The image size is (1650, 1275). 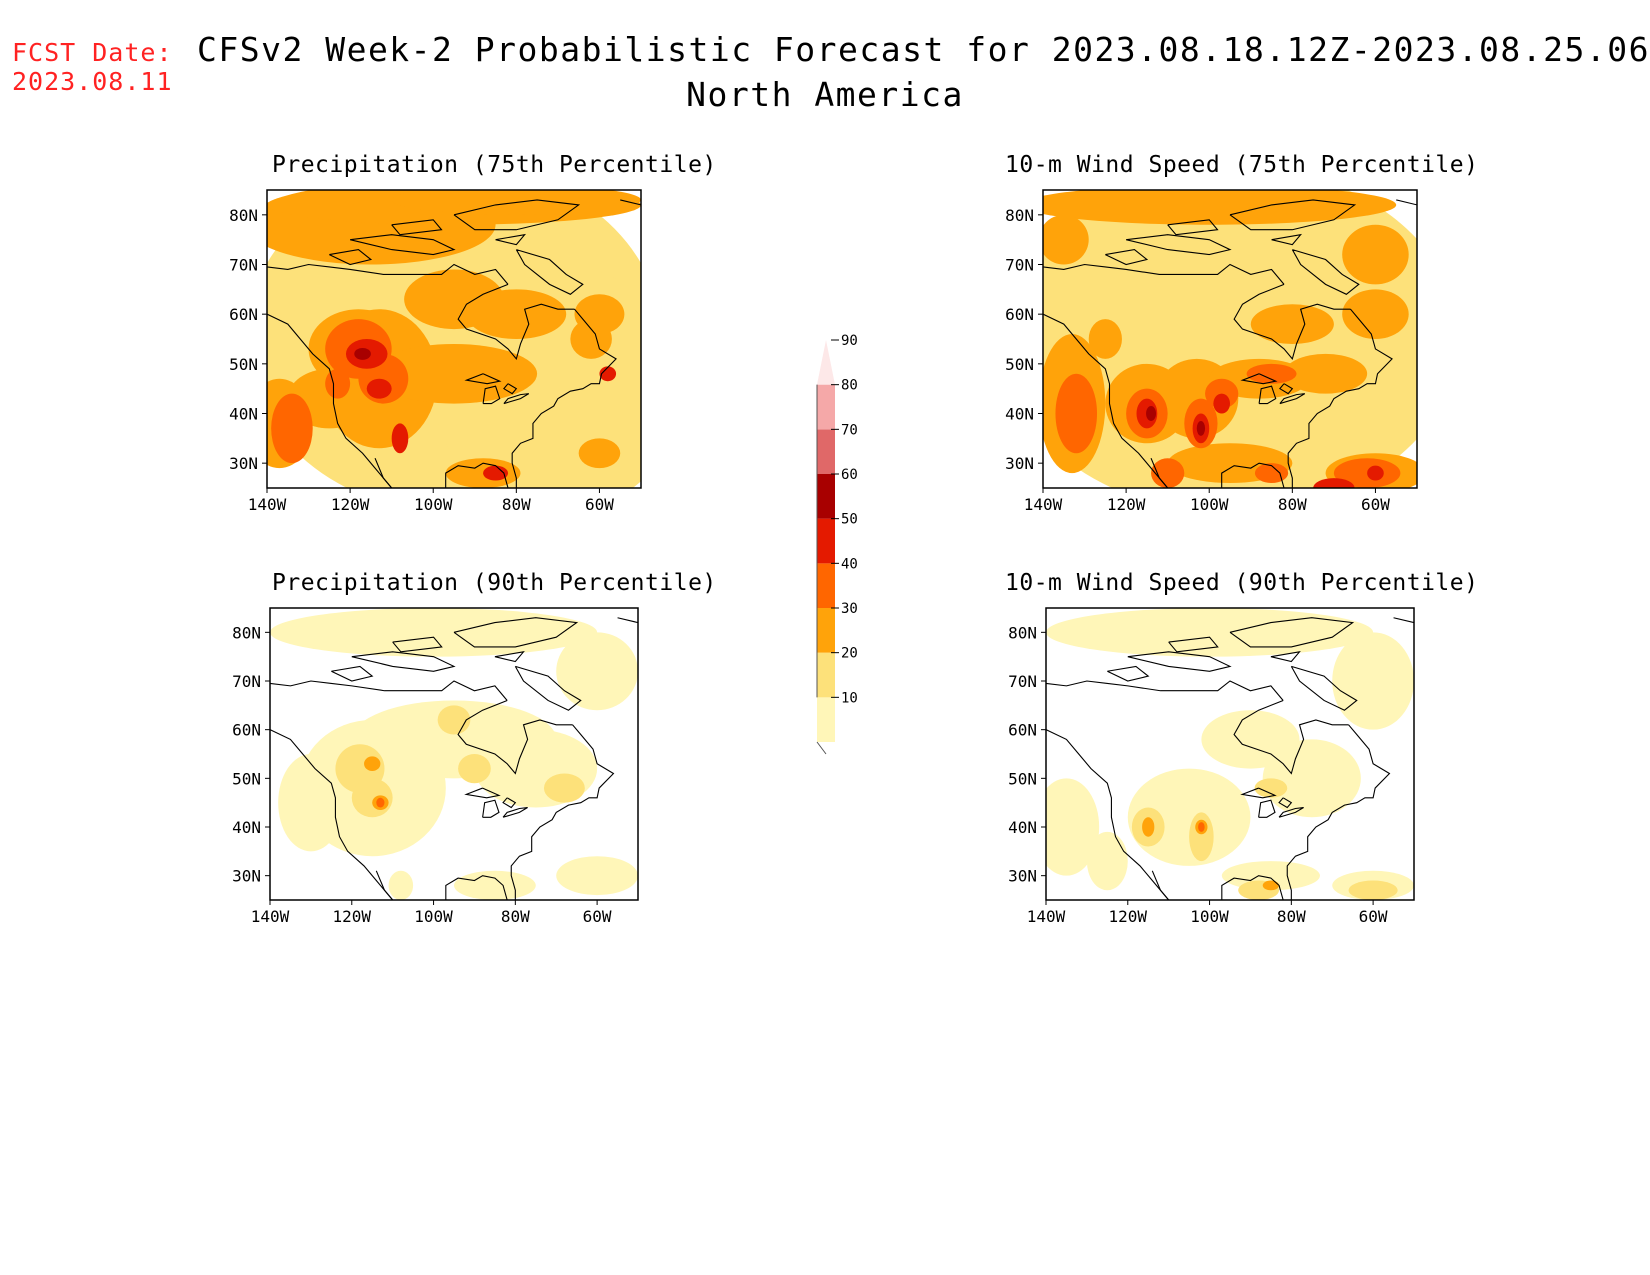 I want to click on lat-tick-label: 60N, so click(x=1019, y=314).